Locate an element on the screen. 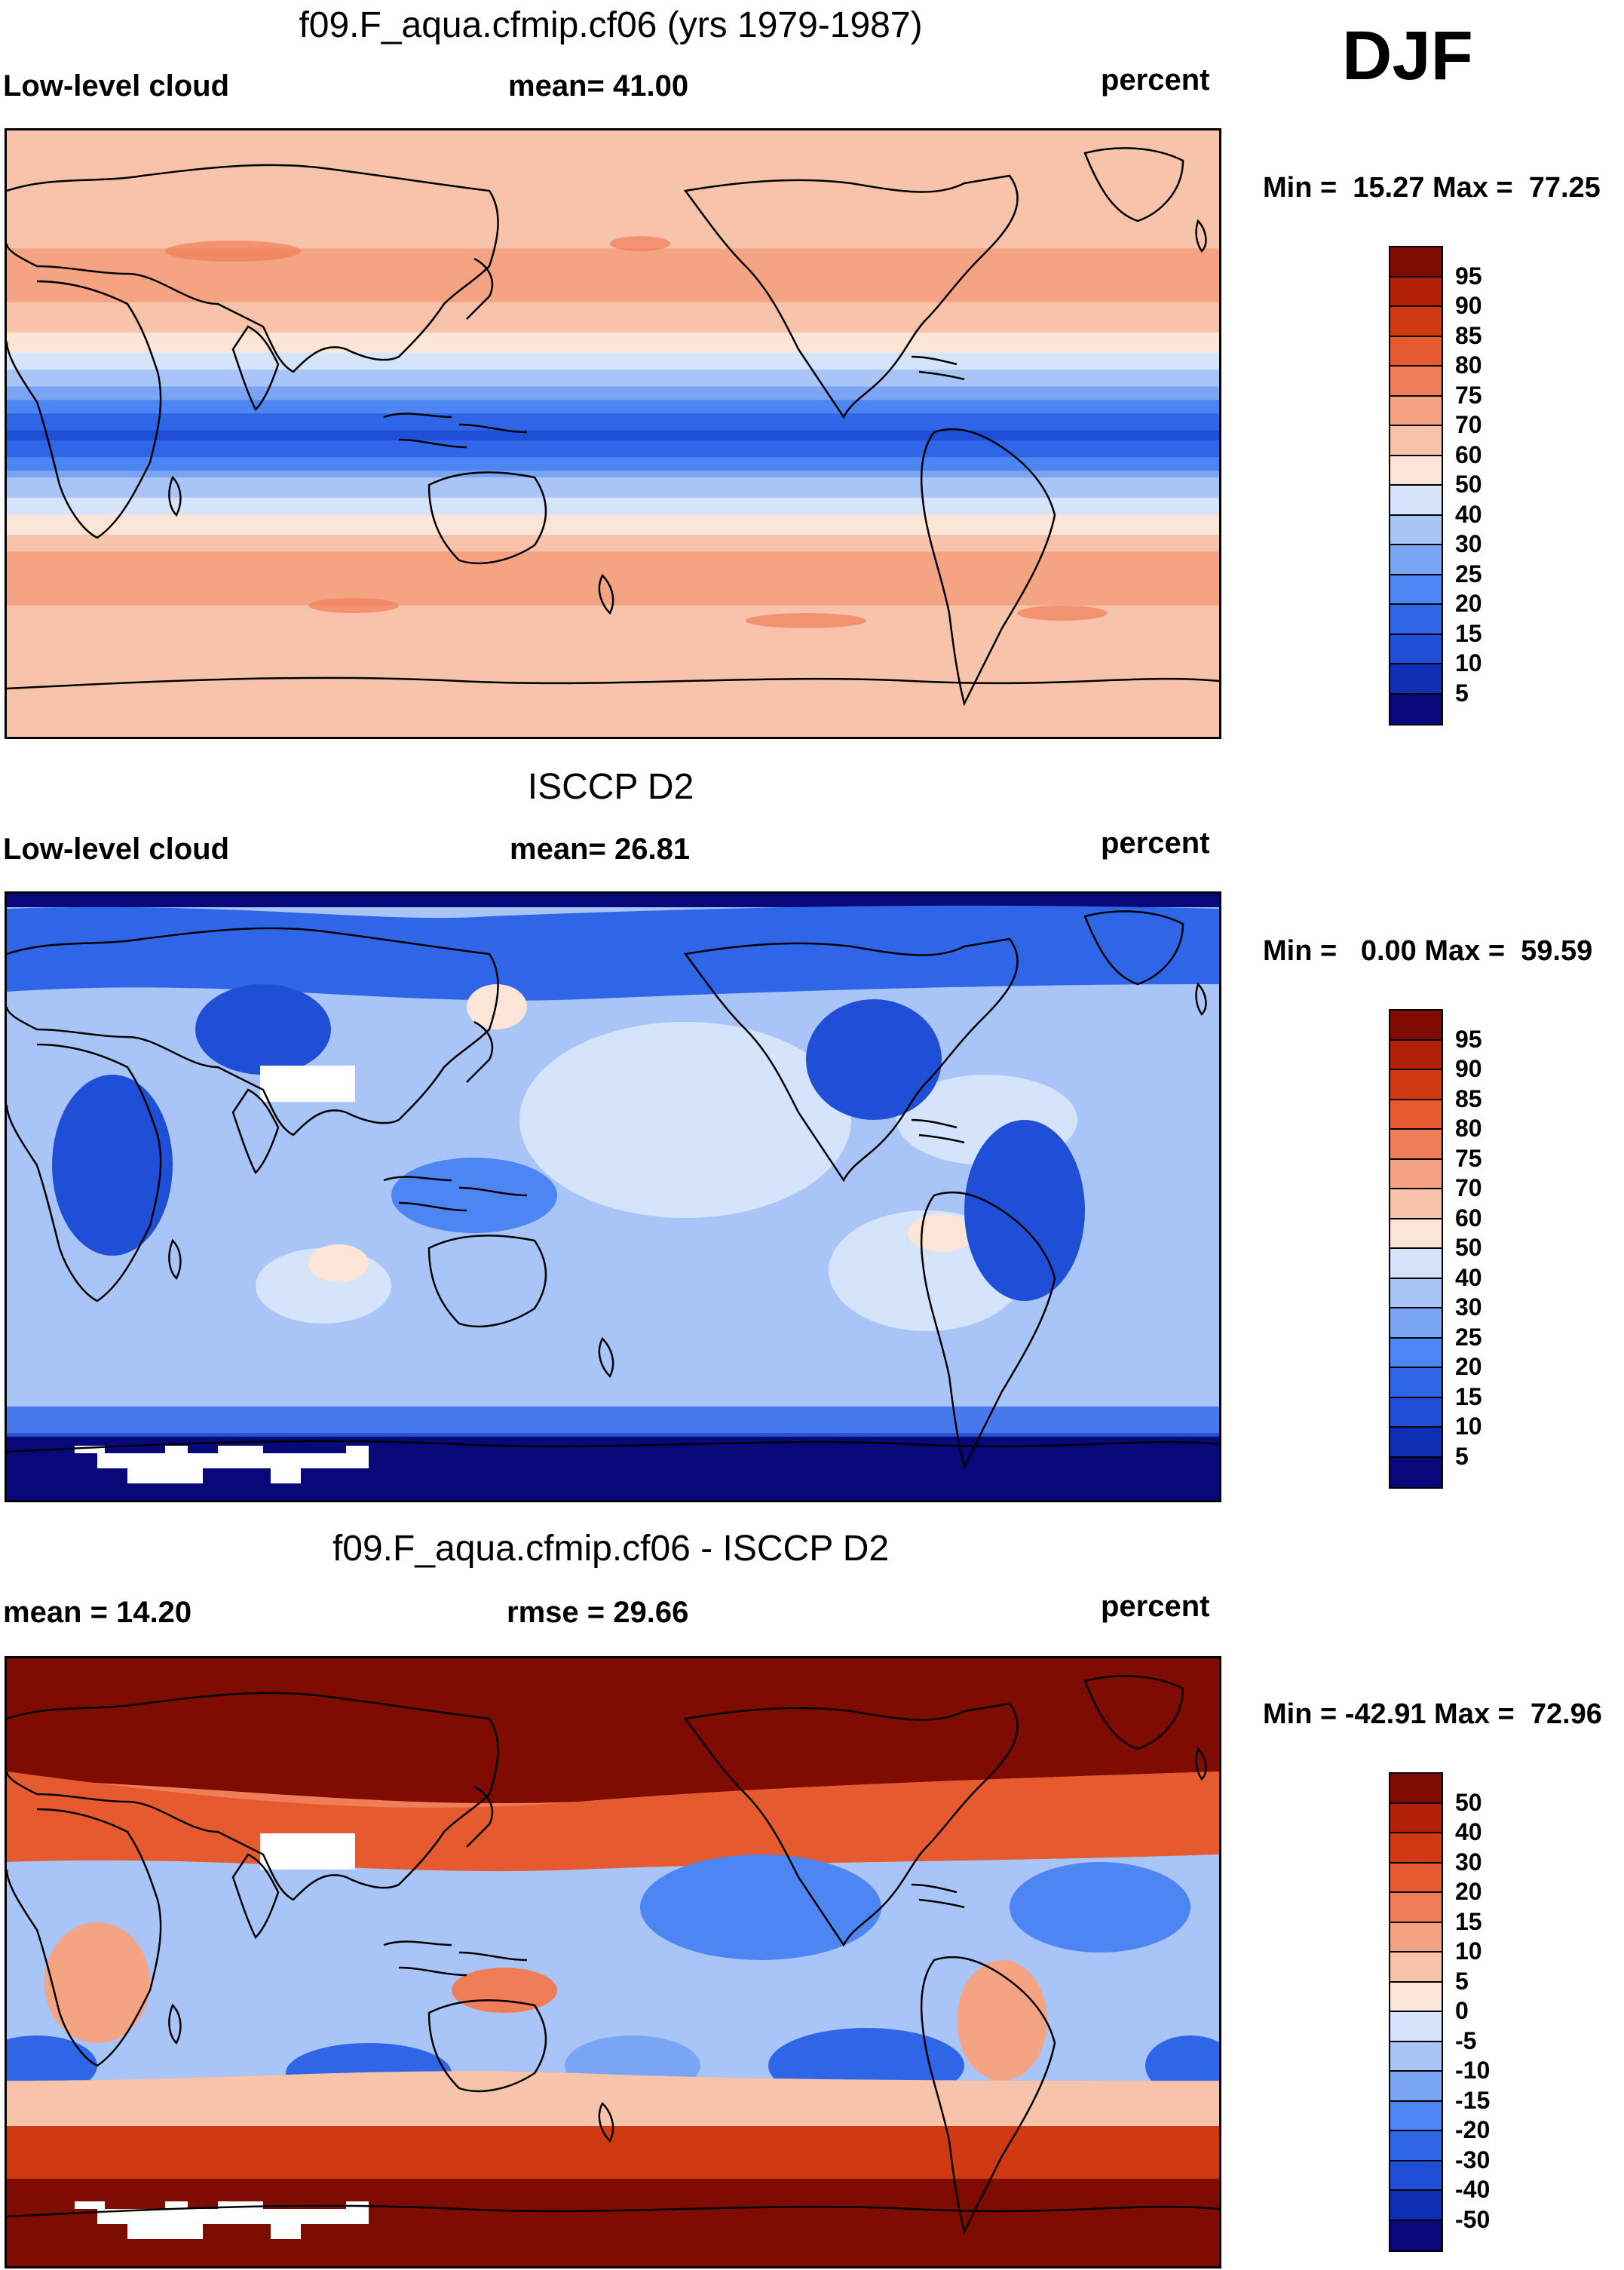 The image size is (1624, 2270). panel-1-patch is located at coordinates (640, 244).